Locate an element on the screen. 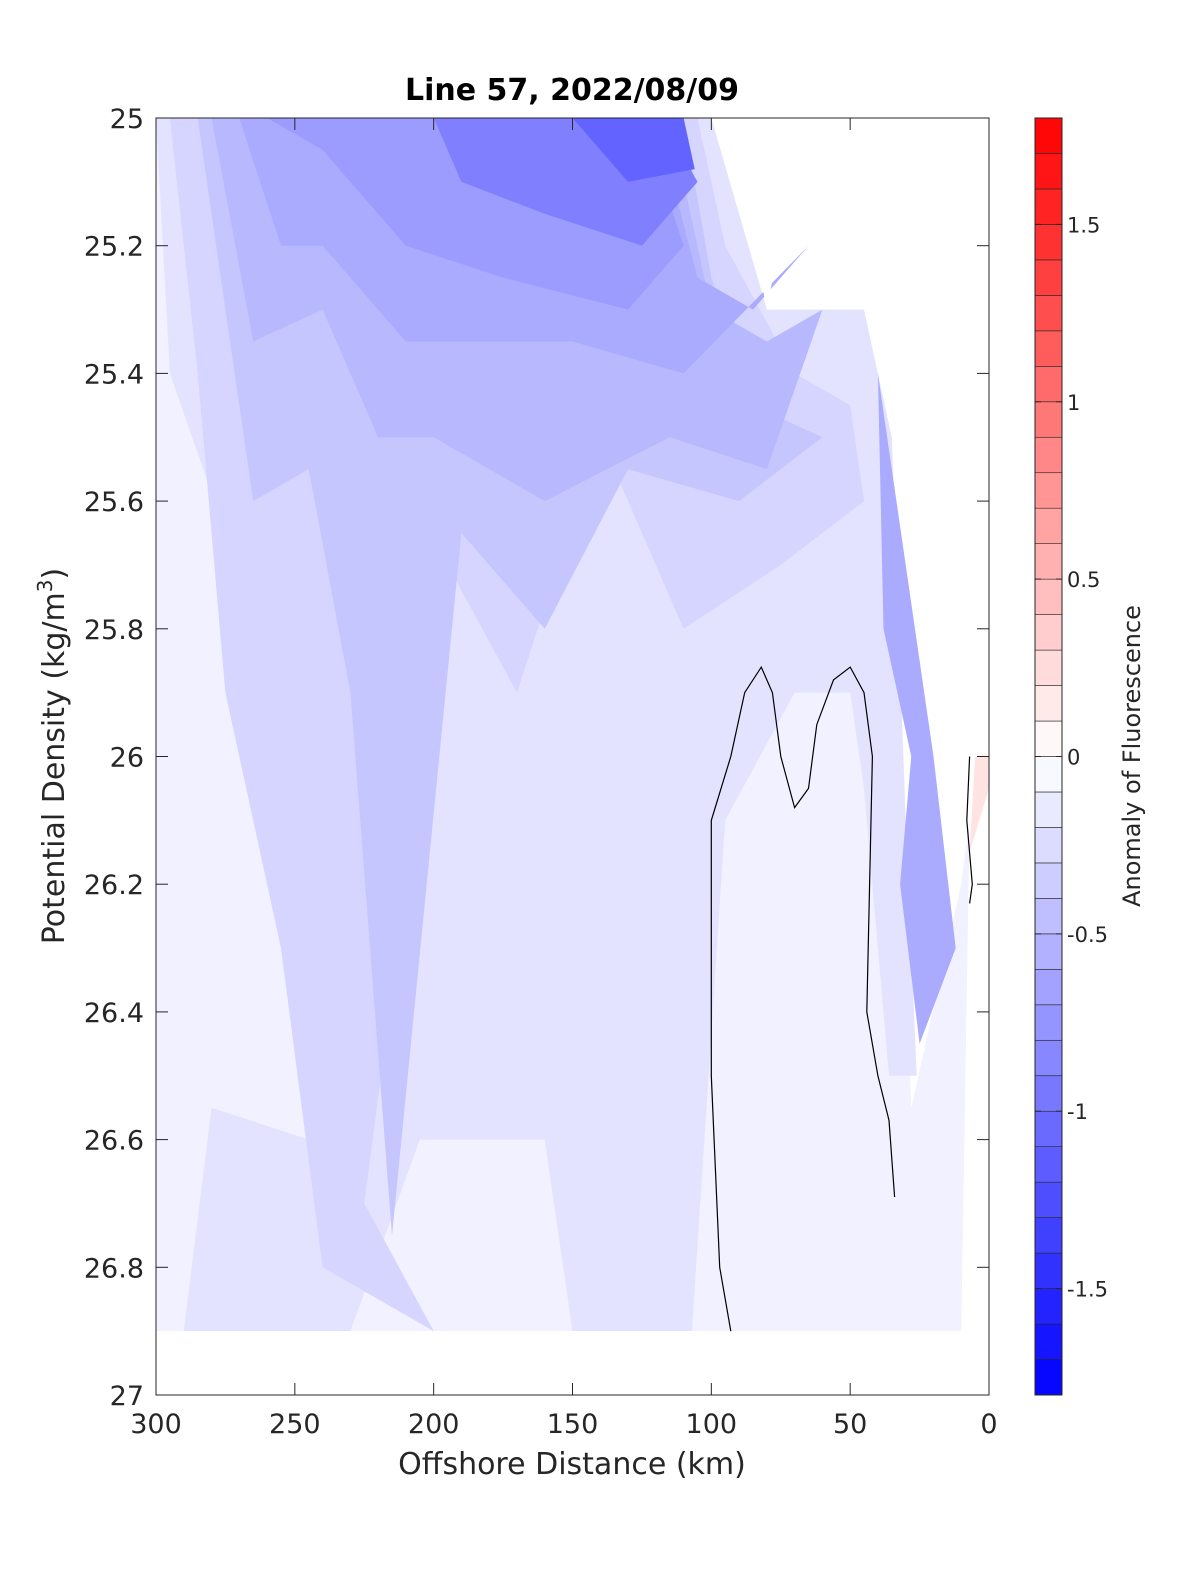 The image size is (1200, 1575). nan-region-surface-gap is located at coordinates (765, 214).